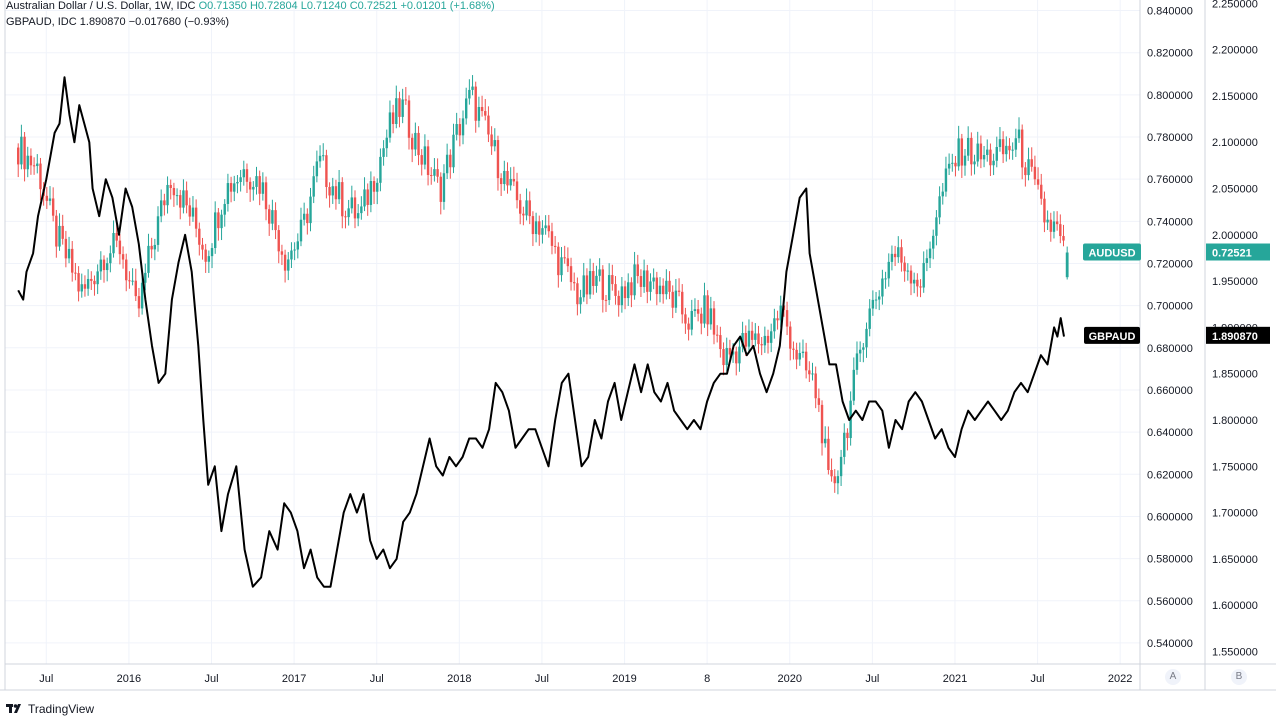 Image resolution: width=1276 pixels, height=725 pixels. What do you see at coordinates (707, 679) in the screenshot?
I see `x-tick-label: 8` at bounding box center [707, 679].